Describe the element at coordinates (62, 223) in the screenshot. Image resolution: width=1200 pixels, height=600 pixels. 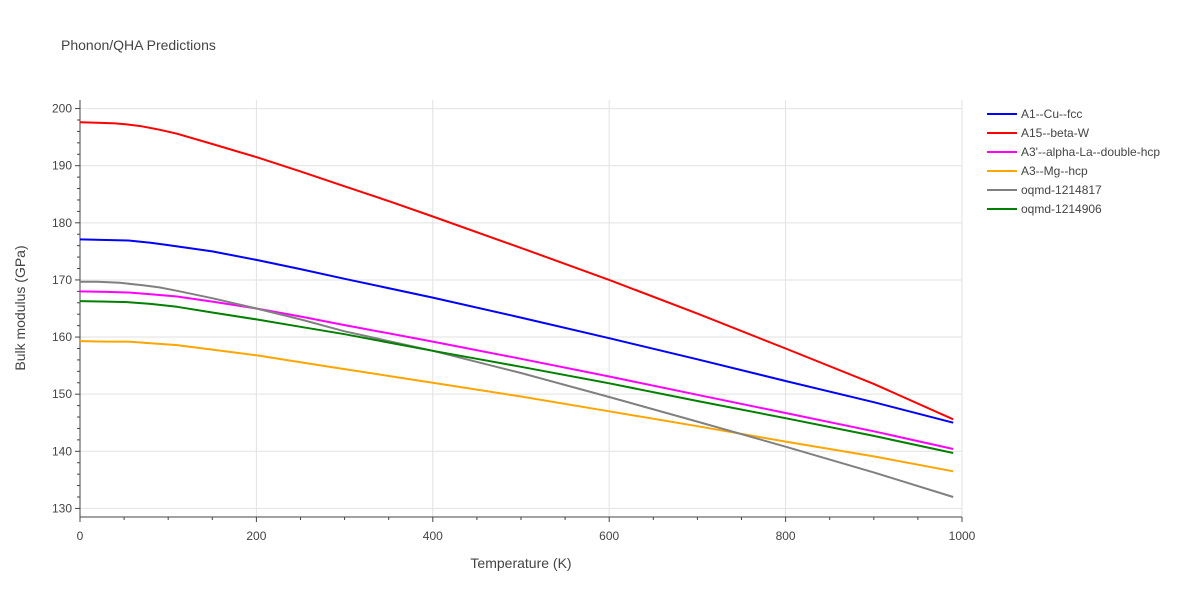
I see `y-tick-label: 180` at that location.